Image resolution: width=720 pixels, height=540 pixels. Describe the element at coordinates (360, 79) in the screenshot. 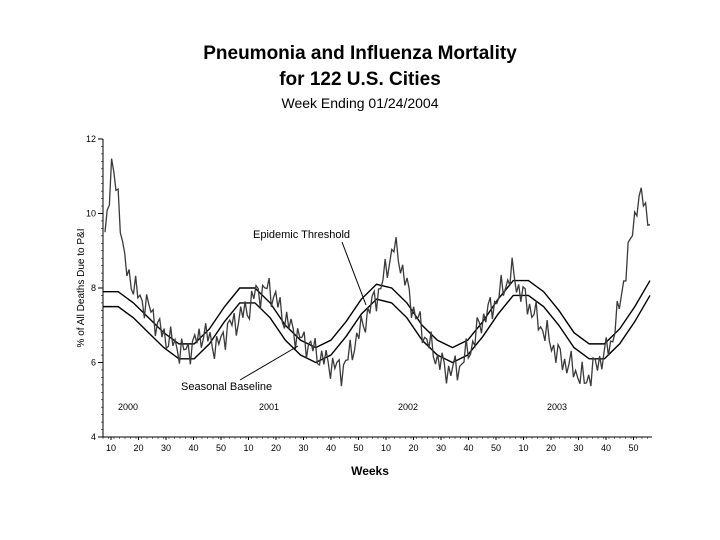

I see `chart-title-line2: for 122 U.S. Cities` at that location.